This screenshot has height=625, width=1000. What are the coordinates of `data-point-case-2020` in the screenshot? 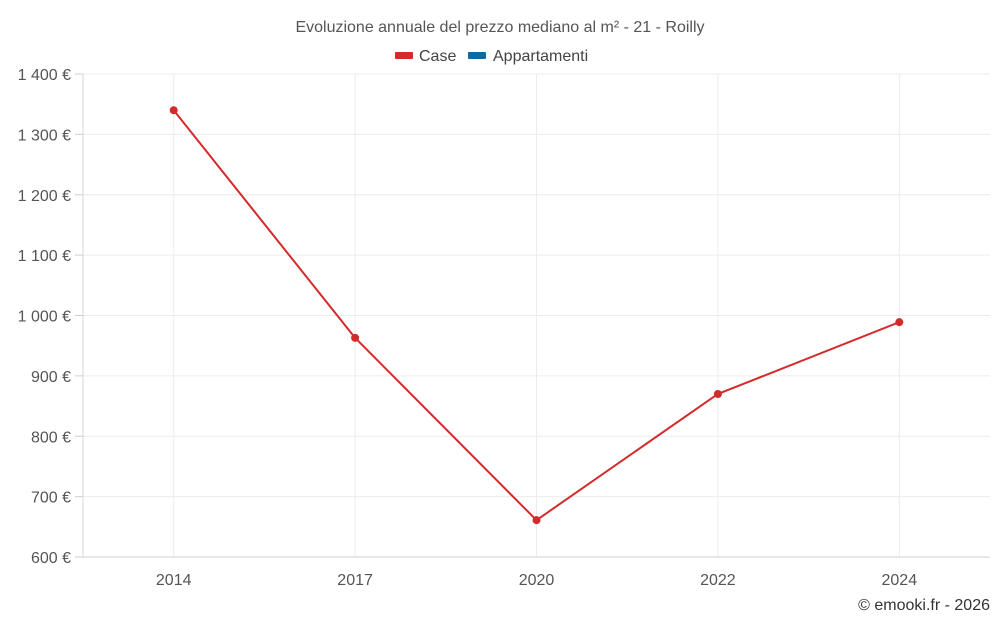 It's located at (536, 520).